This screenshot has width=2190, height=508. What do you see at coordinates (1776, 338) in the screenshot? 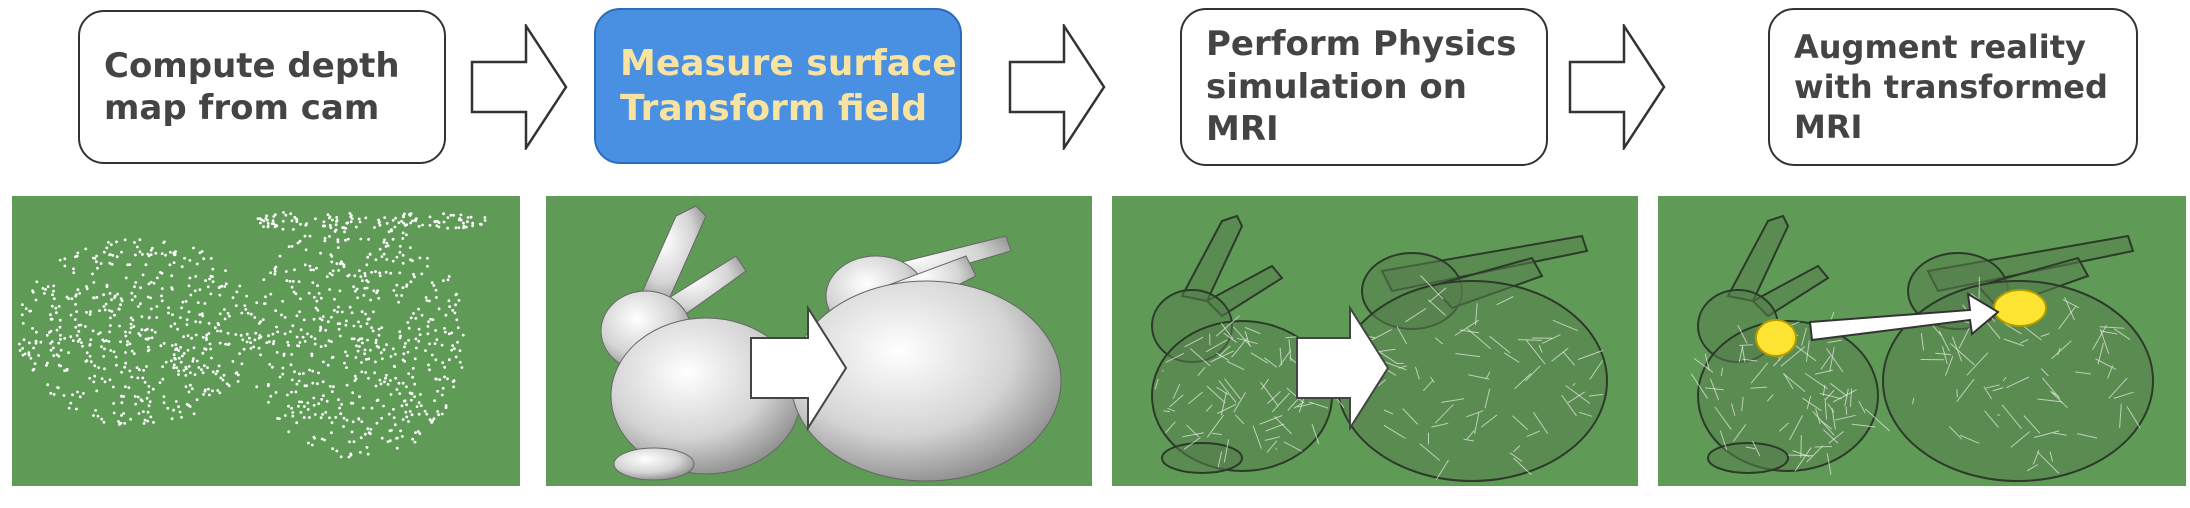
I see `marker-source` at bounding box center [1776, 338].